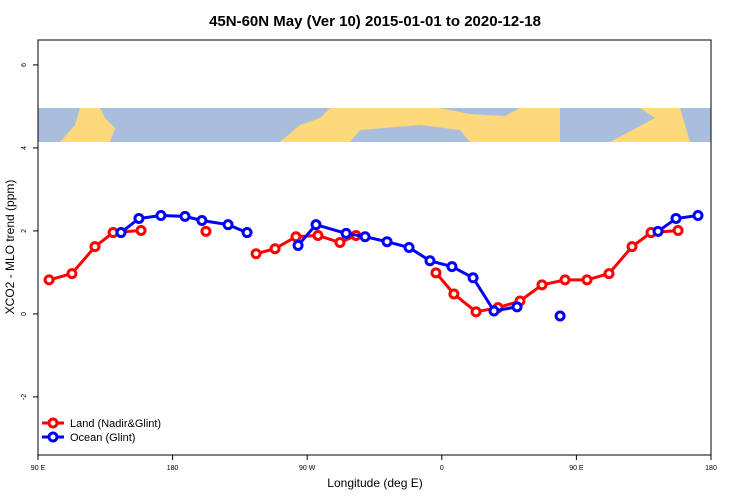  Describe the element at coordinates (24, 231) in the screenshot. I see `y-tick-label: 2` at that location.